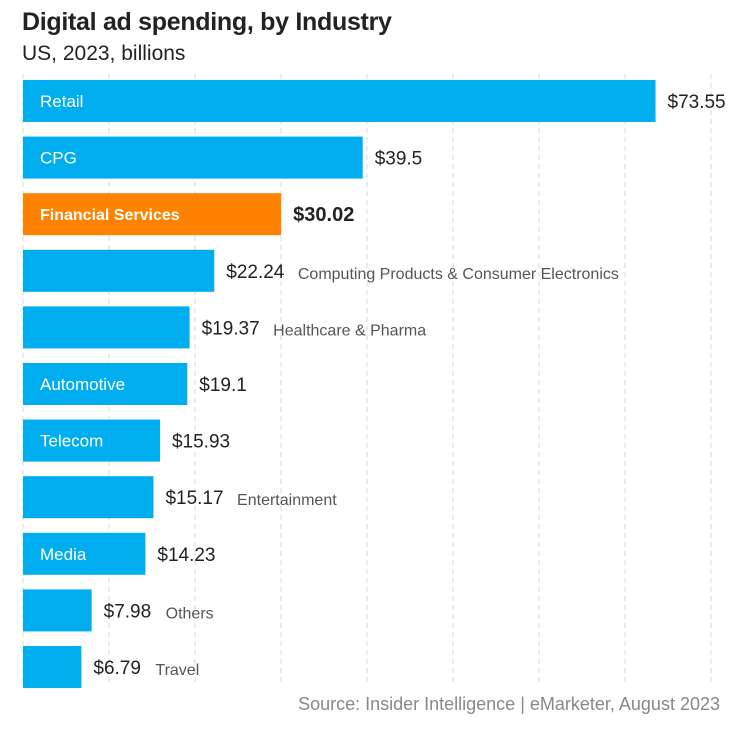 Image resolution: width=734 pixels, height=729 pixels. I want to click on category-label: Automotive, so click(82, 384).